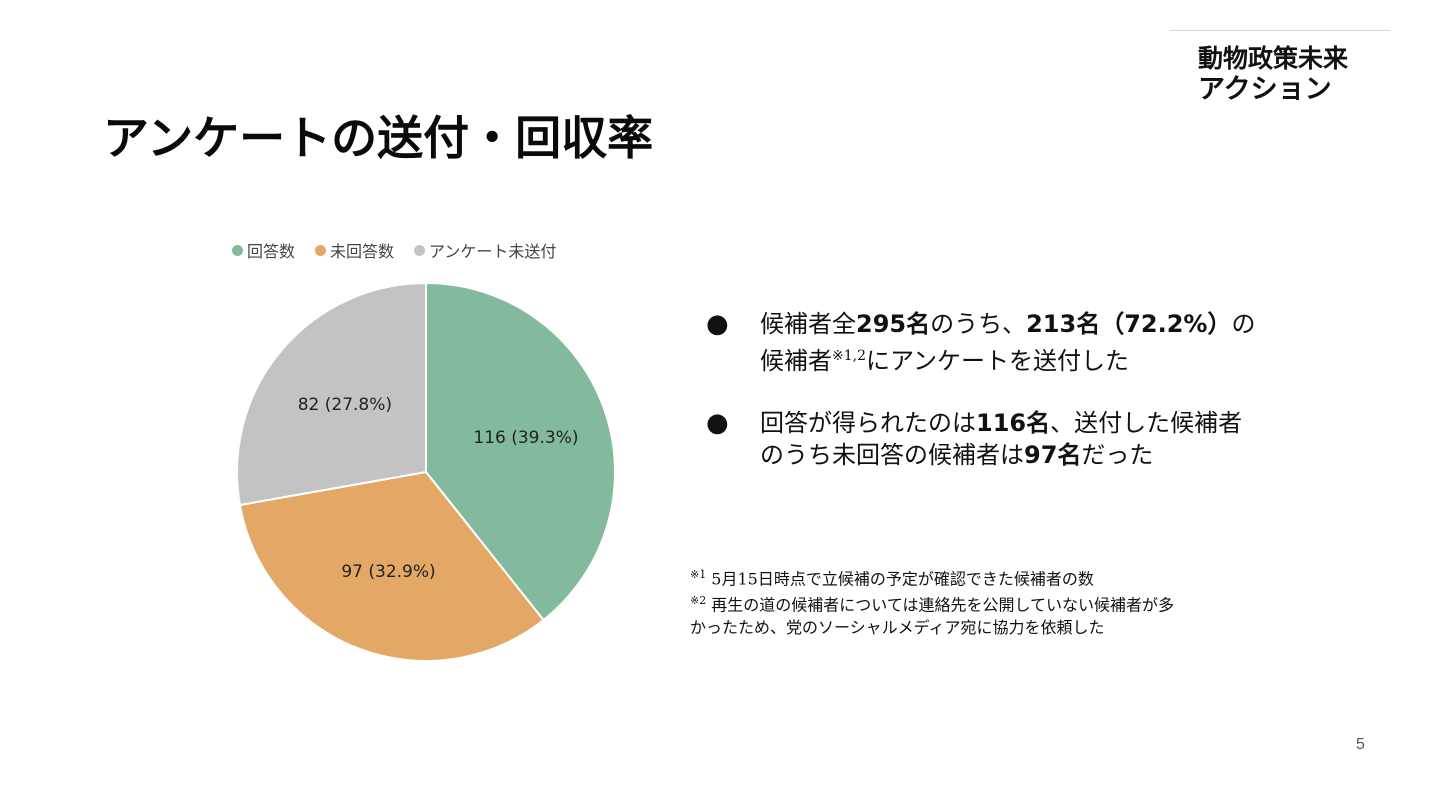 Image resolution: width=1440 pixels, height=810 pixels. What do you see at coordinates (796, 361) in the screenshot?
I see `bullet-1-text-d: 候補者` at bounding box center [796, 361].